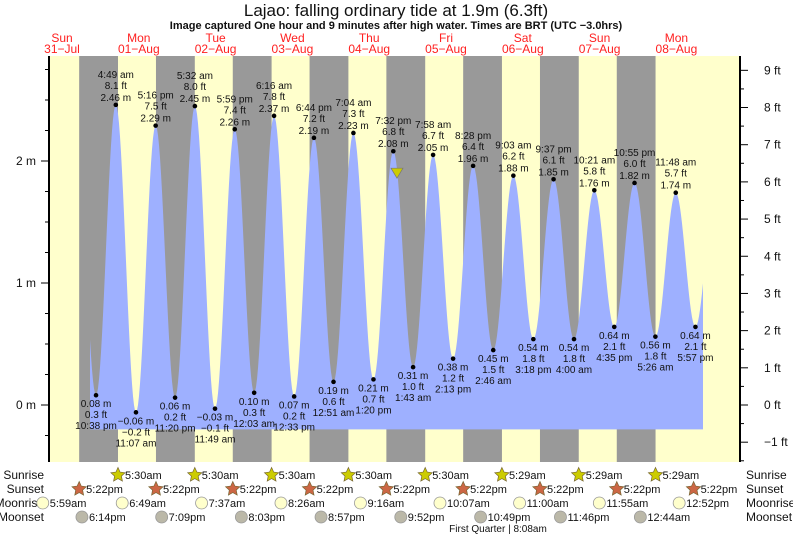 The width and height of the screenshot is (793, 537). I want to click on low-tide-time: 1:43 am, so click(413, 398).